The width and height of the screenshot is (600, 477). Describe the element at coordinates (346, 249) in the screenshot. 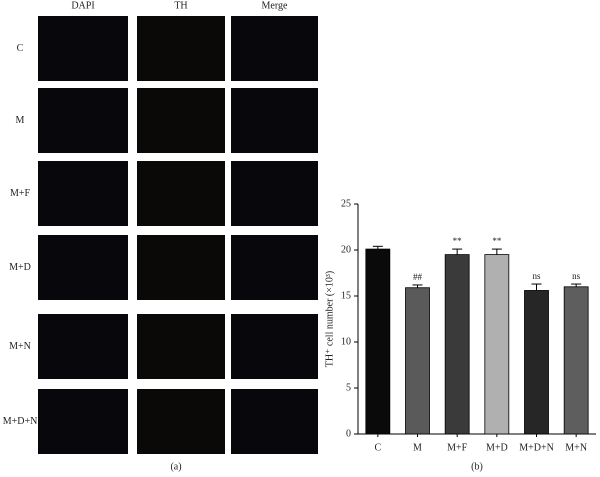

I see `y-tick-label: 20` at that location.